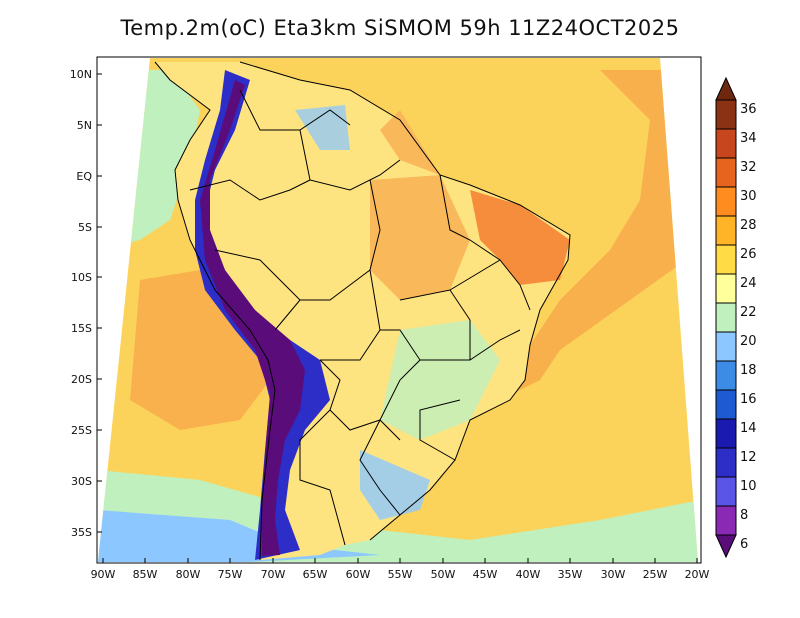 The image size is (800, 618). What do you see at coordinates (748, 196) in the screenshot?
I see `colorbar-label: 30` at bounding box center [748, 196].